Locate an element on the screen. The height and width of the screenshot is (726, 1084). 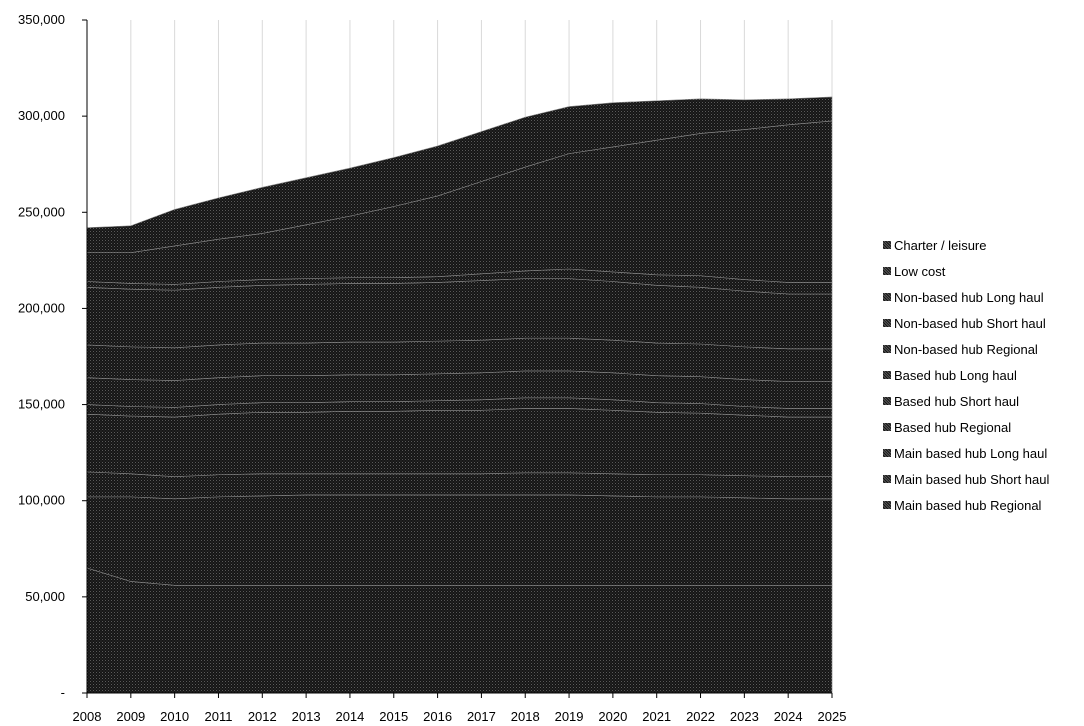
legend-item: Charter / leisure is located at coordinates (983, 245).